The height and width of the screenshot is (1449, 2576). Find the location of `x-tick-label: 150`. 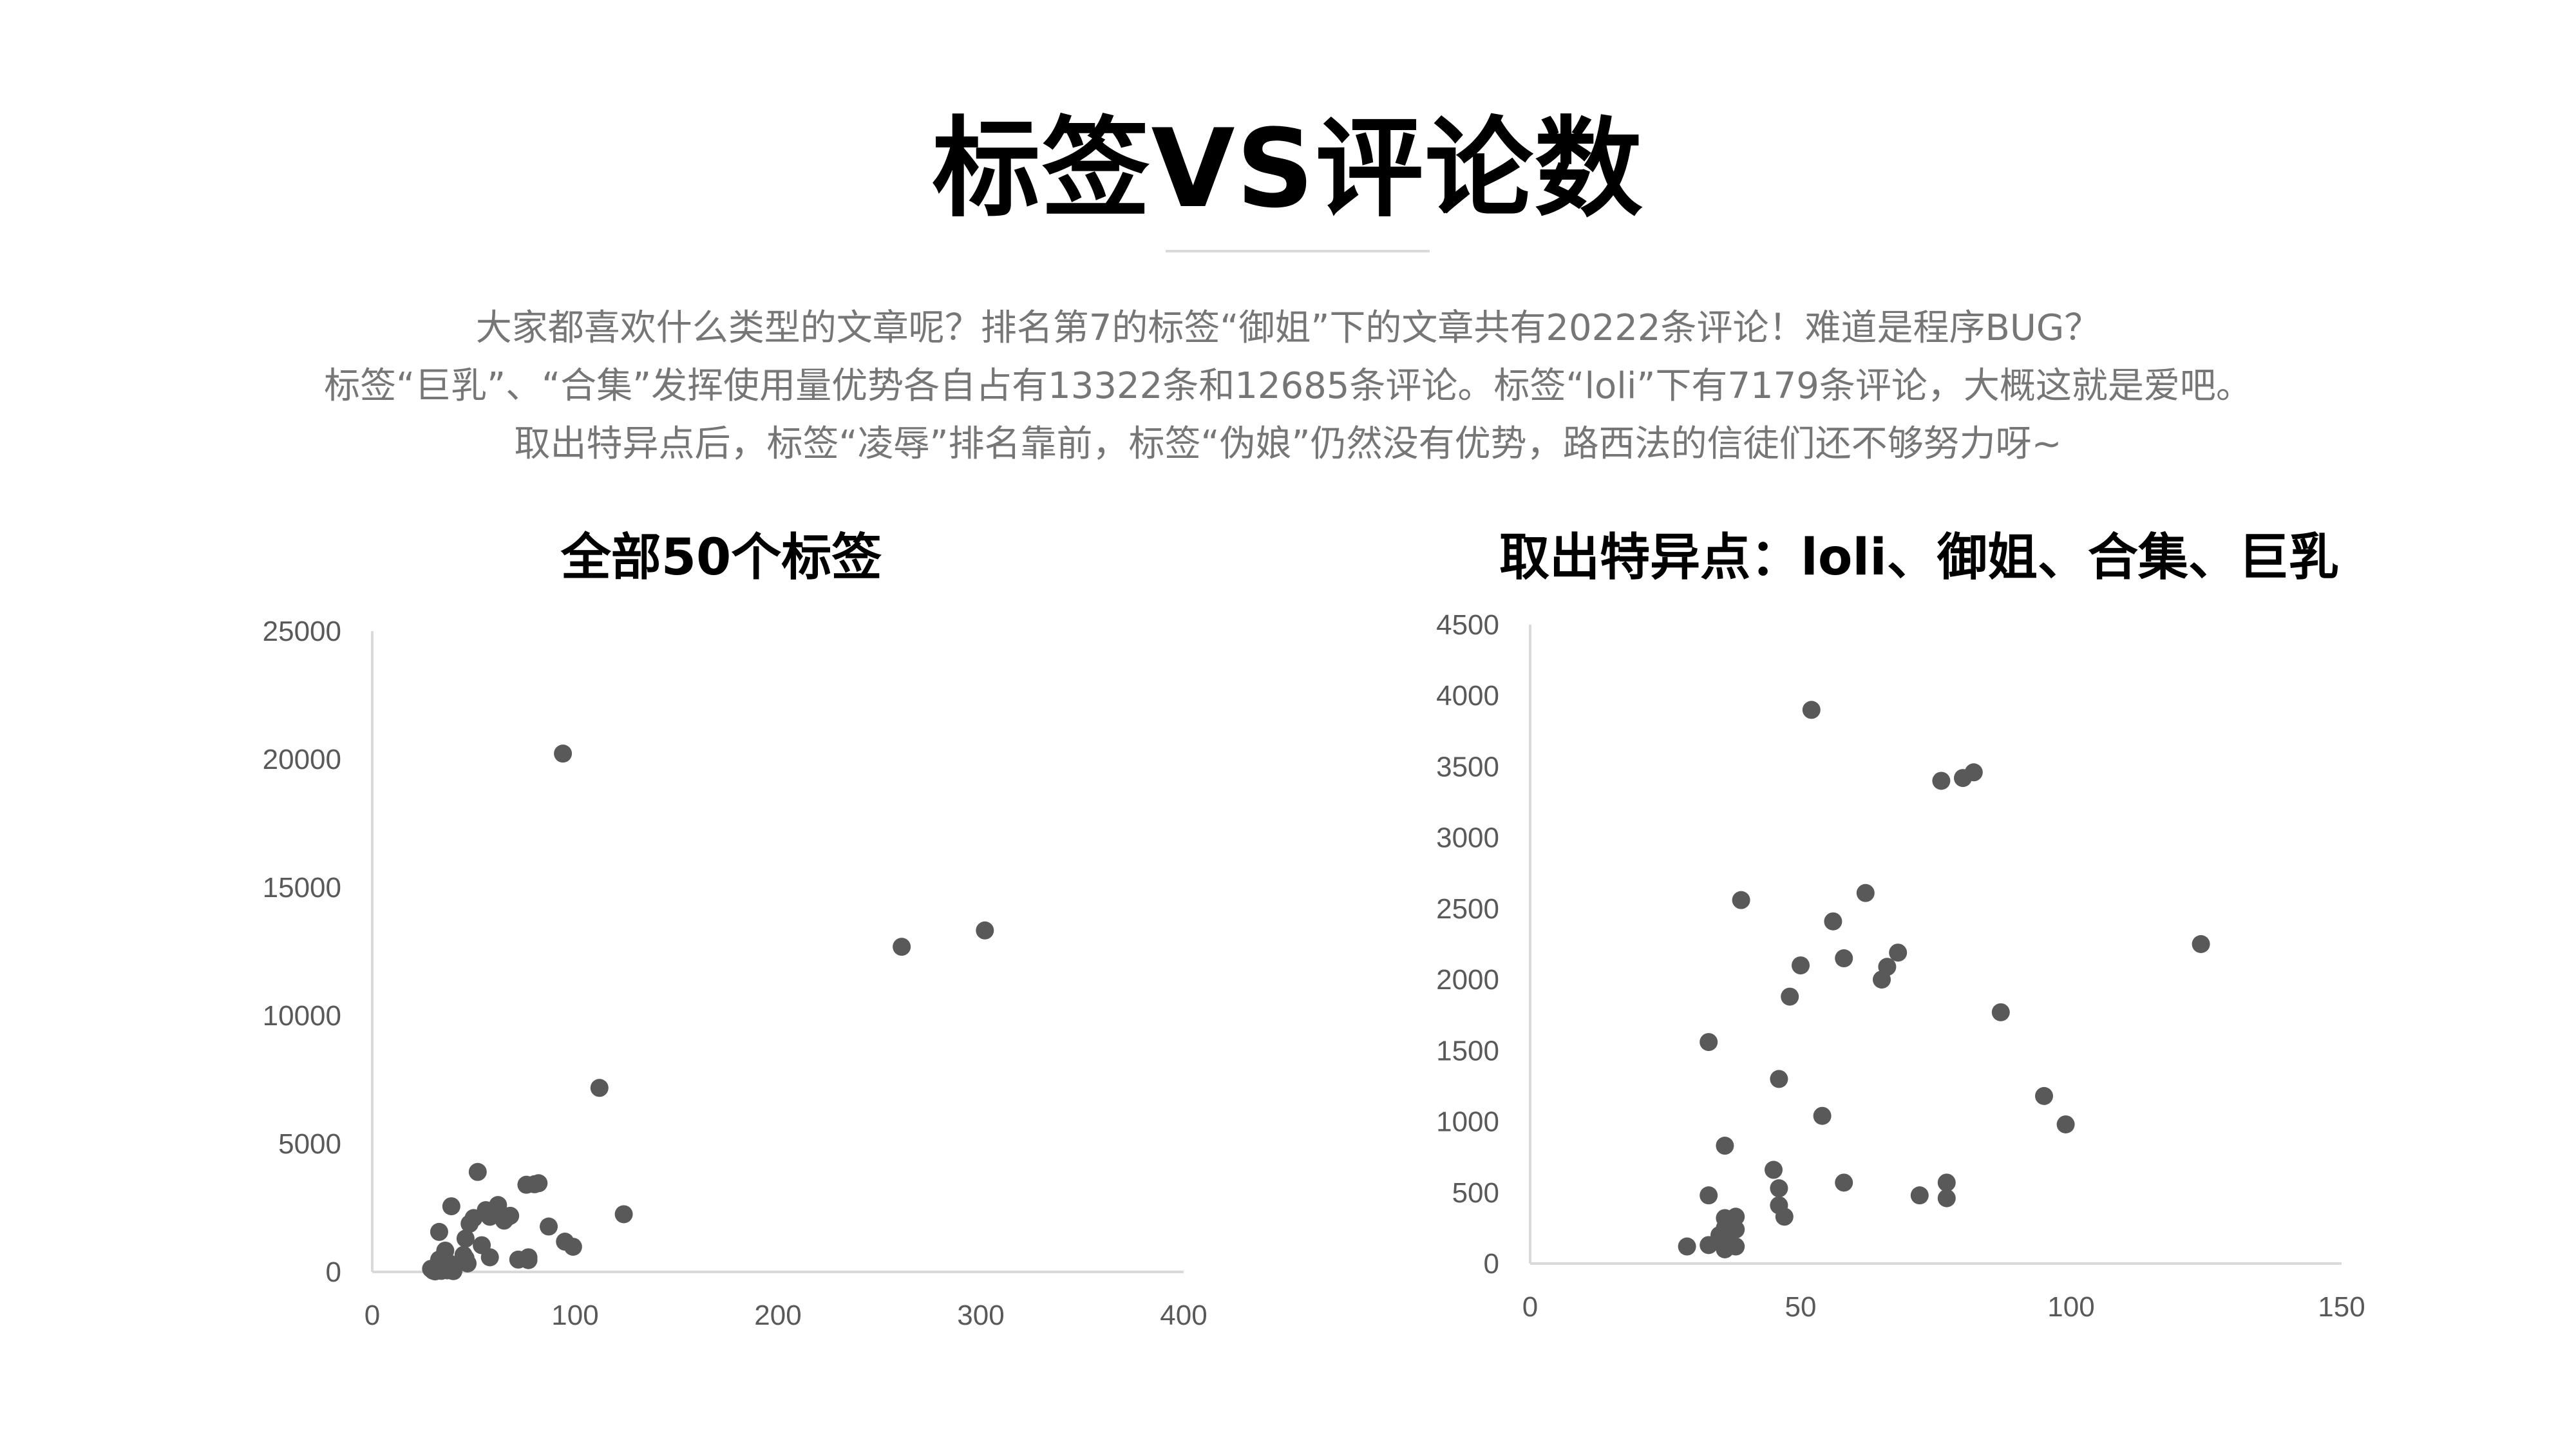

x-tick-label: 150 is located at coordinates (2341, 1307).